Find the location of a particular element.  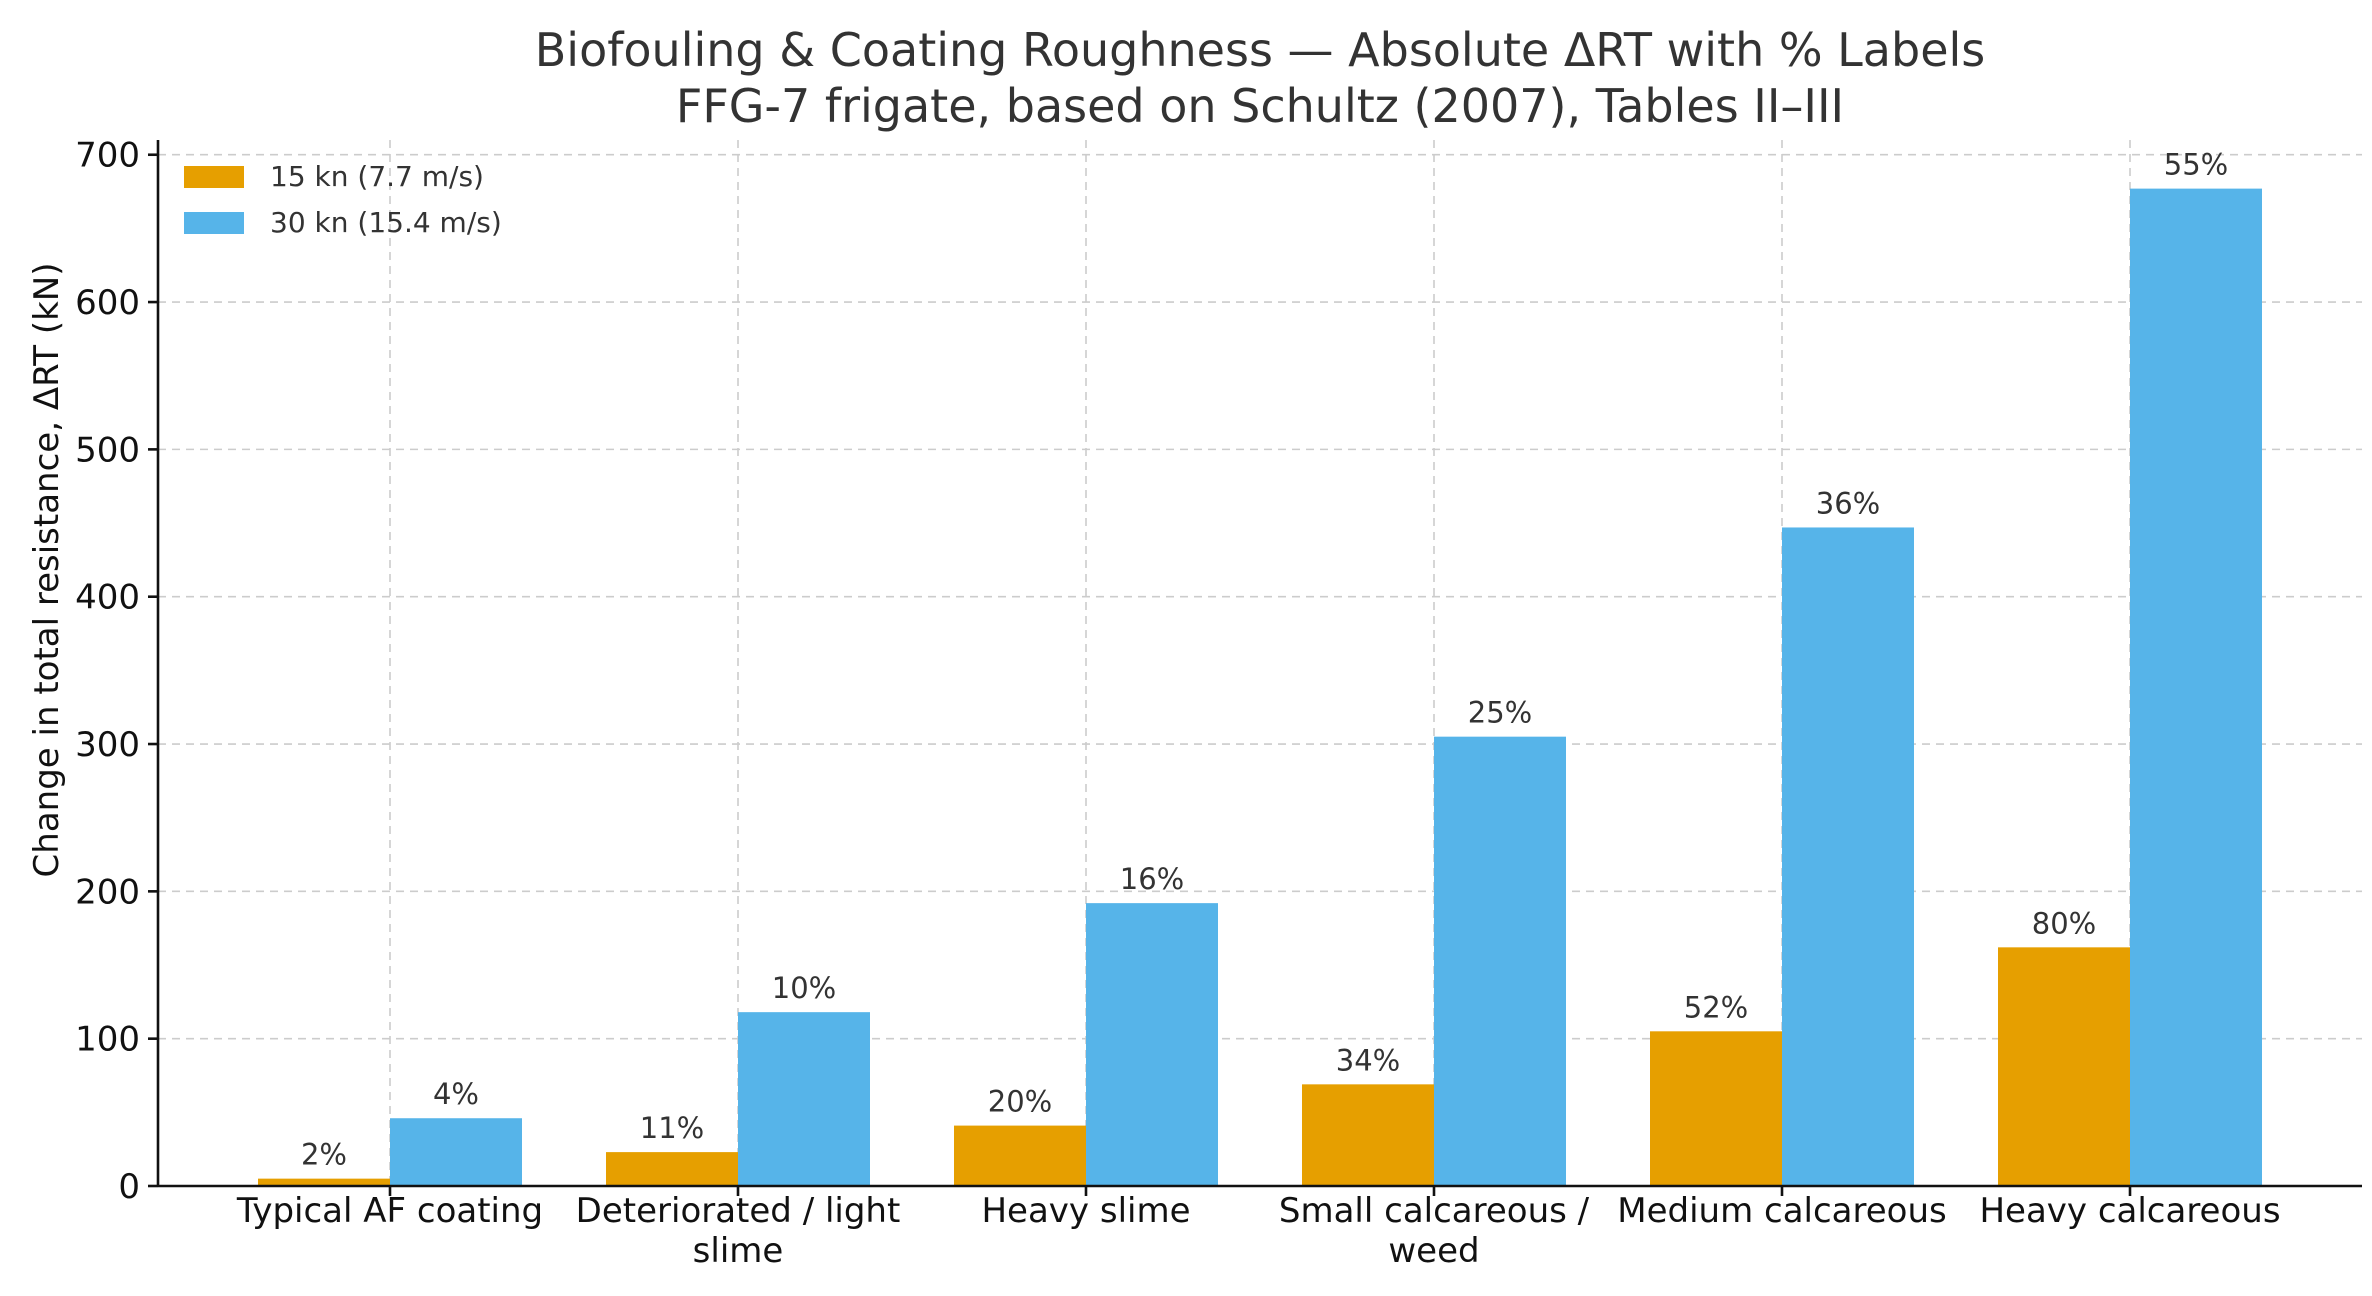

x-category-label: slime is located at coordinates (738, 1251).